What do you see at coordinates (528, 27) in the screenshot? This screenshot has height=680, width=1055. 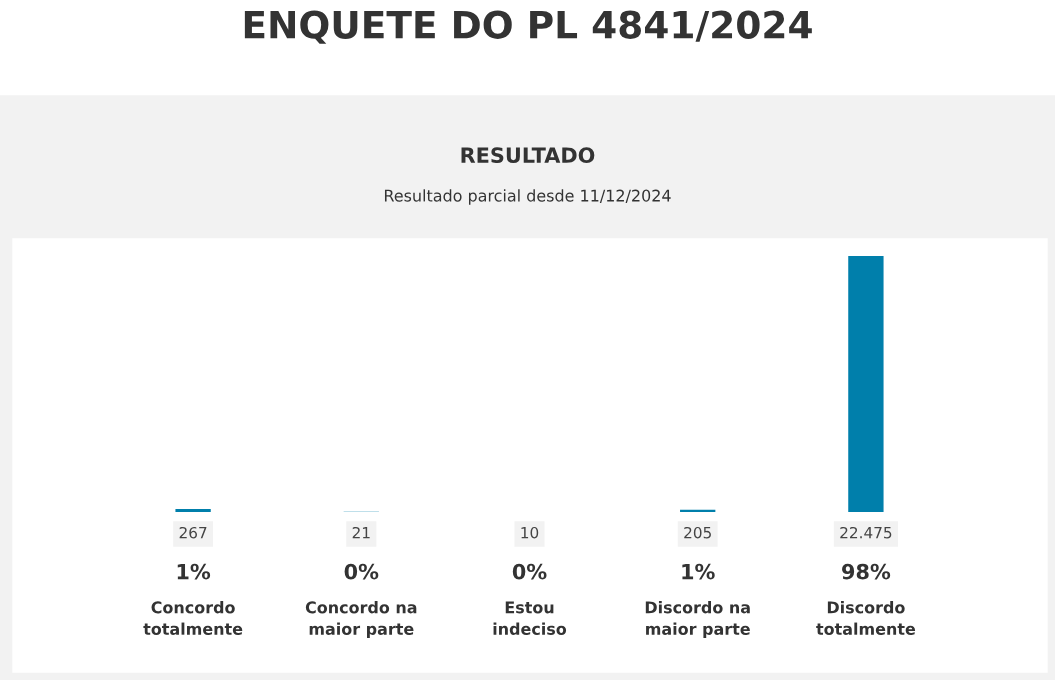 I see `chart-title: ENQUETE DO PL 4841/2024` at bounding box center [528, 27].